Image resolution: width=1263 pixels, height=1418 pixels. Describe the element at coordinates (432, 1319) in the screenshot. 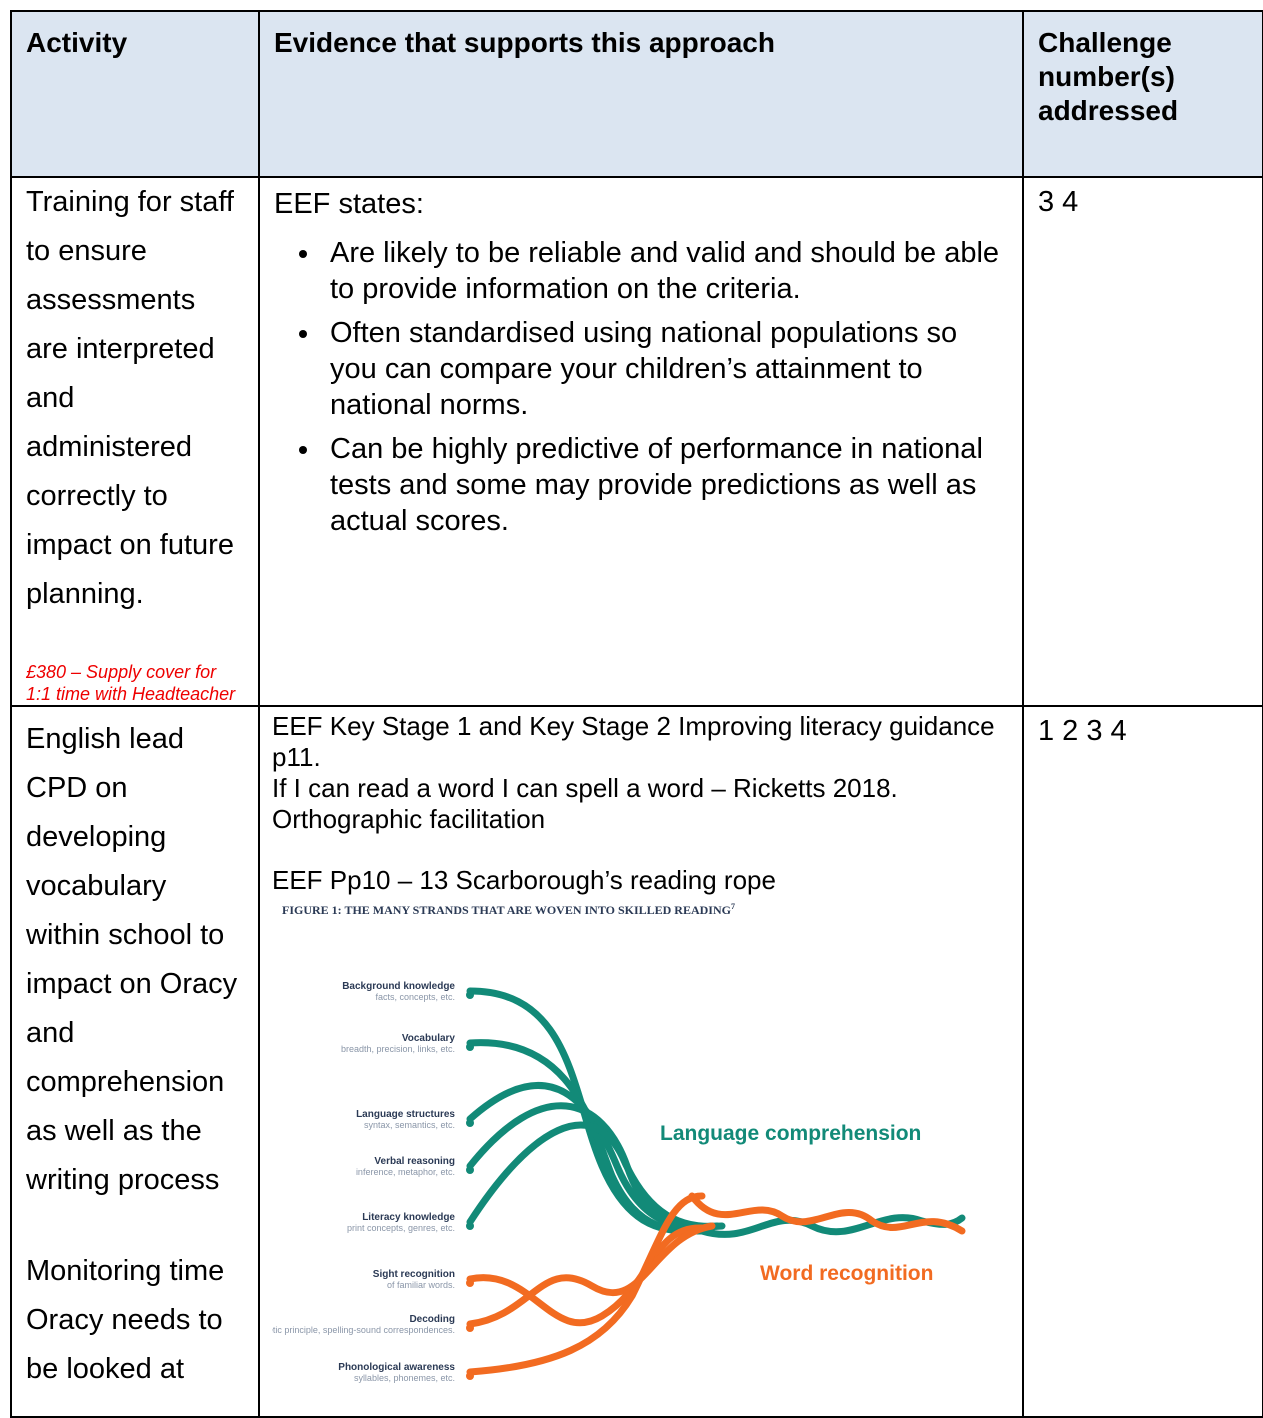

I see `strand-label: Decoding` at that location.